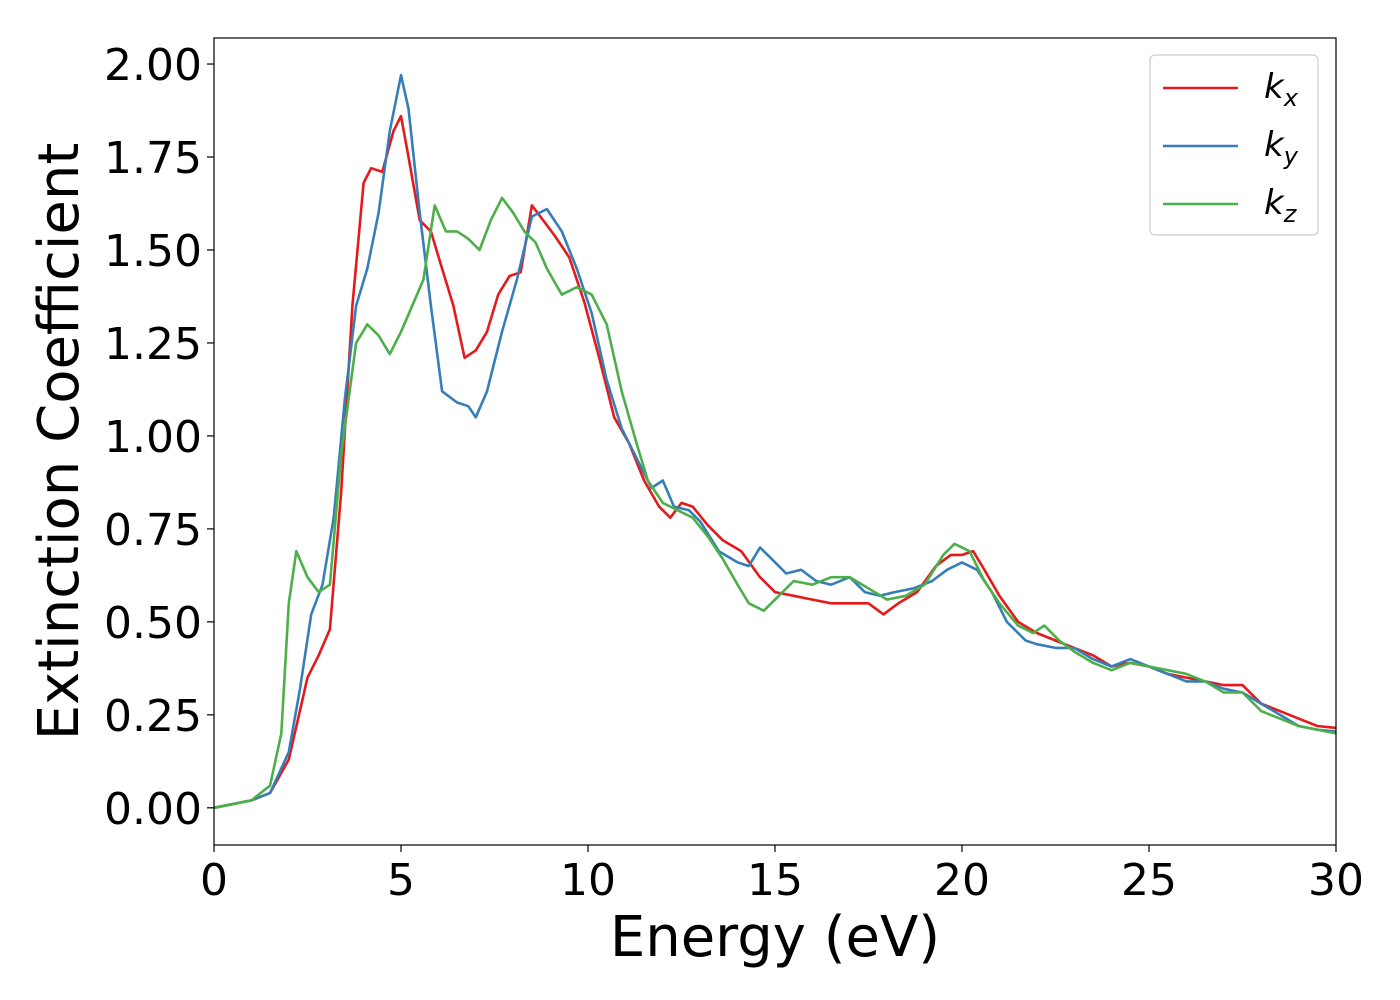  I want to click on legend-label-kz: kz, so click(1281, 205).